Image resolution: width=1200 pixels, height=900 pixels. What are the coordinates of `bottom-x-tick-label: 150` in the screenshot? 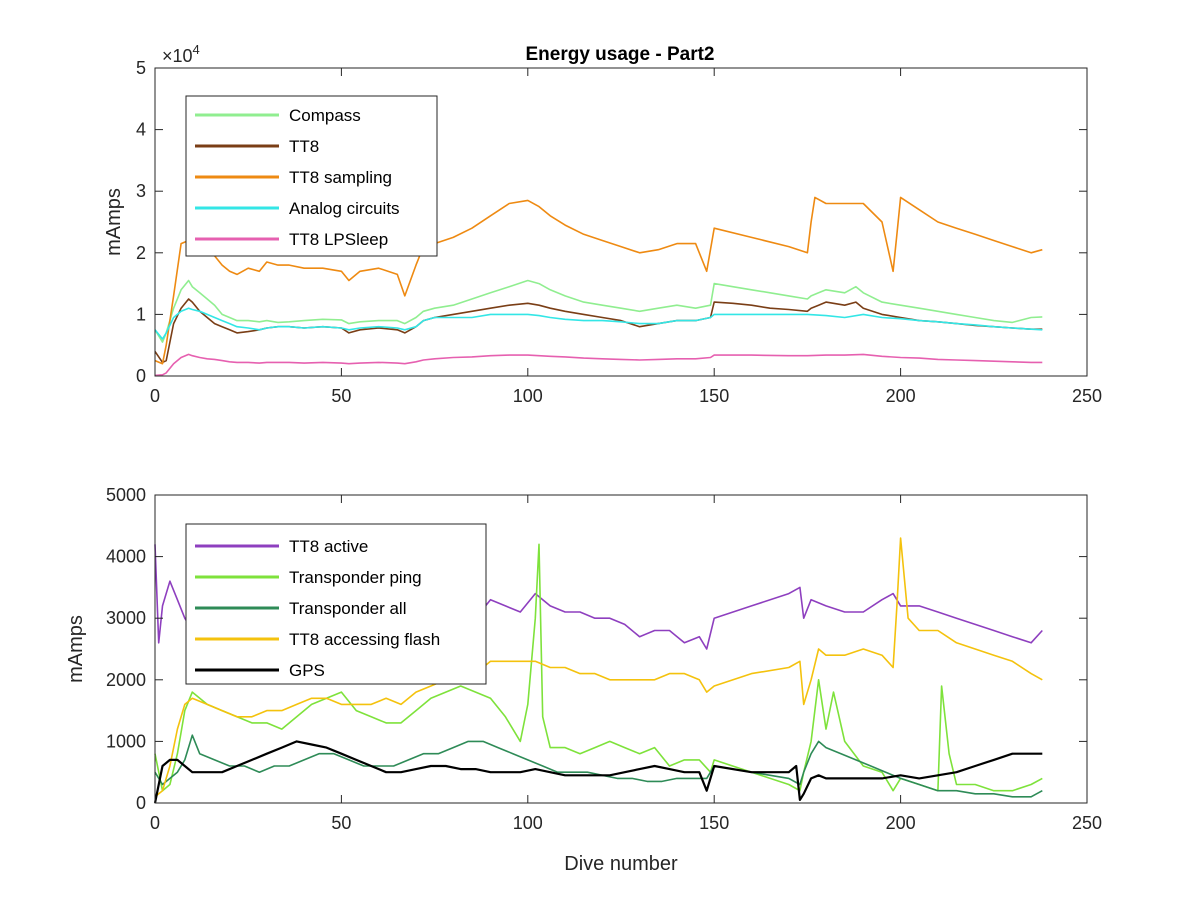 It's located at (714, 823).